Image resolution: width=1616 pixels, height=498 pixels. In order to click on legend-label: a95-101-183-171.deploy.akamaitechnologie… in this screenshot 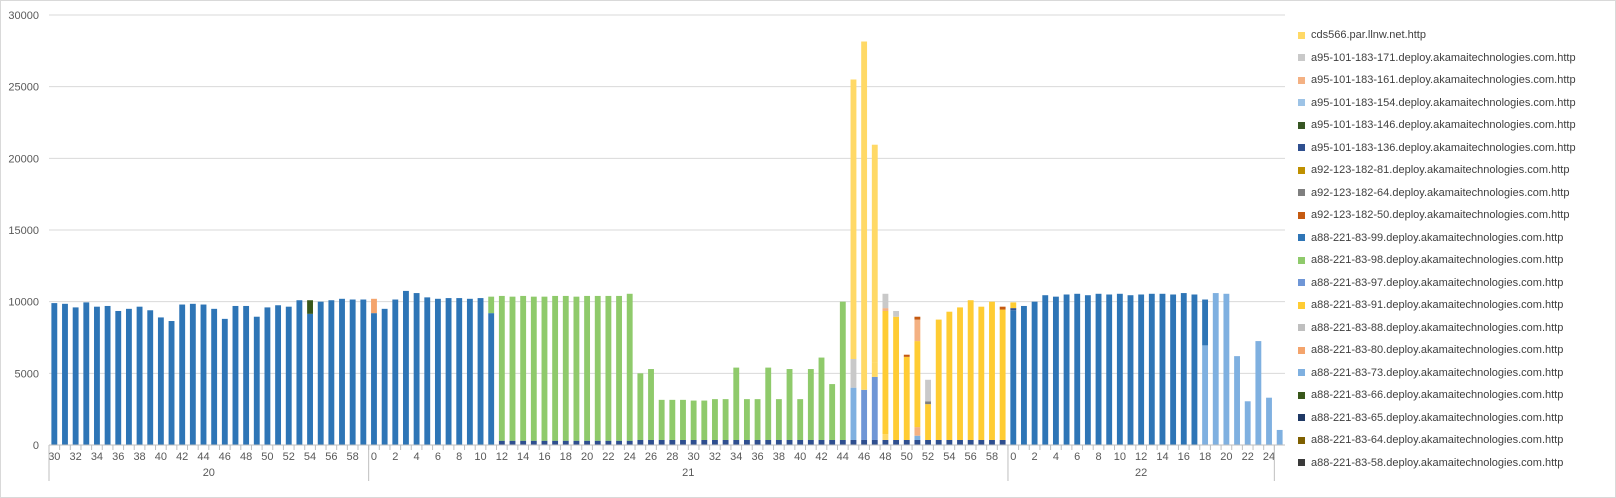, I will do `click(1443, 57)`.